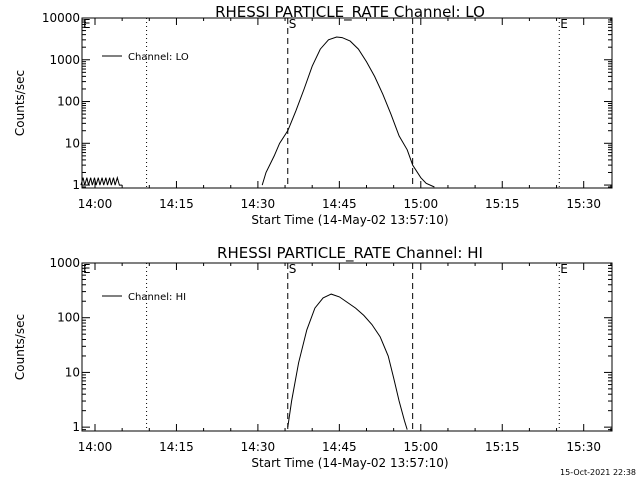 This screenshot has height=480, width=640. What do you see at coordinates (158, 57) in the screenshot?
I see `legend-label: Channel: LO` at bounding box center [158, 57].